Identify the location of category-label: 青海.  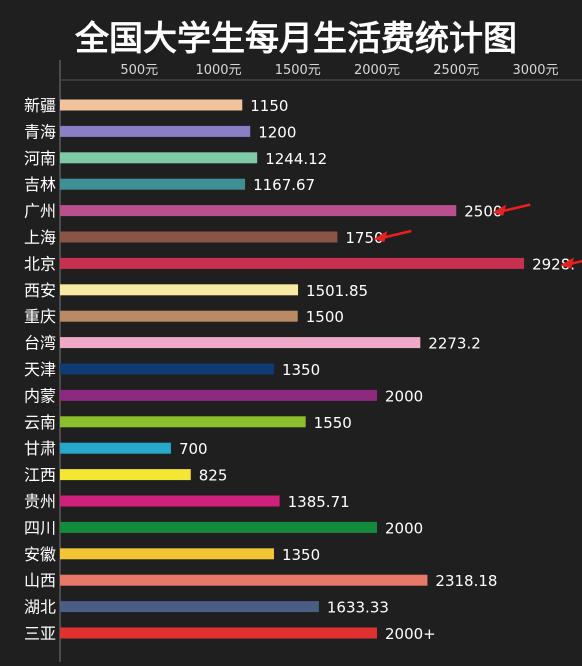
(40, 131).